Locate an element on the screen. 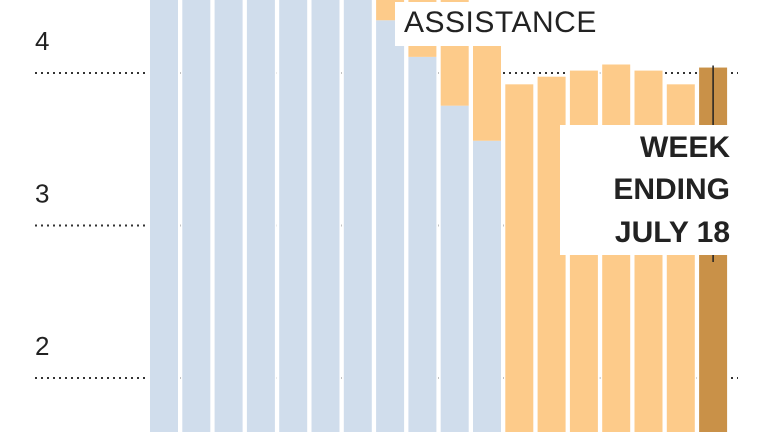 This screenshot has height=432, width=768. annotation: ASSISTANCE is located at coordinates (500, 22).